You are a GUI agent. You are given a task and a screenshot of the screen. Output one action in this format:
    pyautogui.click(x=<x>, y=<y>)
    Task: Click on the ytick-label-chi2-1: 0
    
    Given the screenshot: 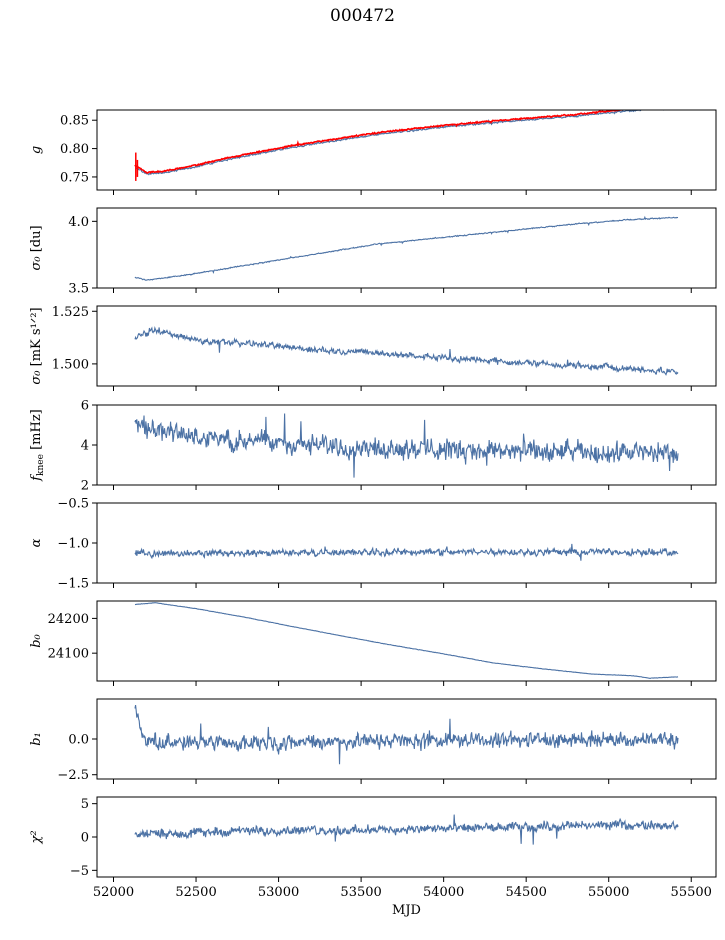 What is the action you would take?
    pyautogui.click(x=85, y=838)
    